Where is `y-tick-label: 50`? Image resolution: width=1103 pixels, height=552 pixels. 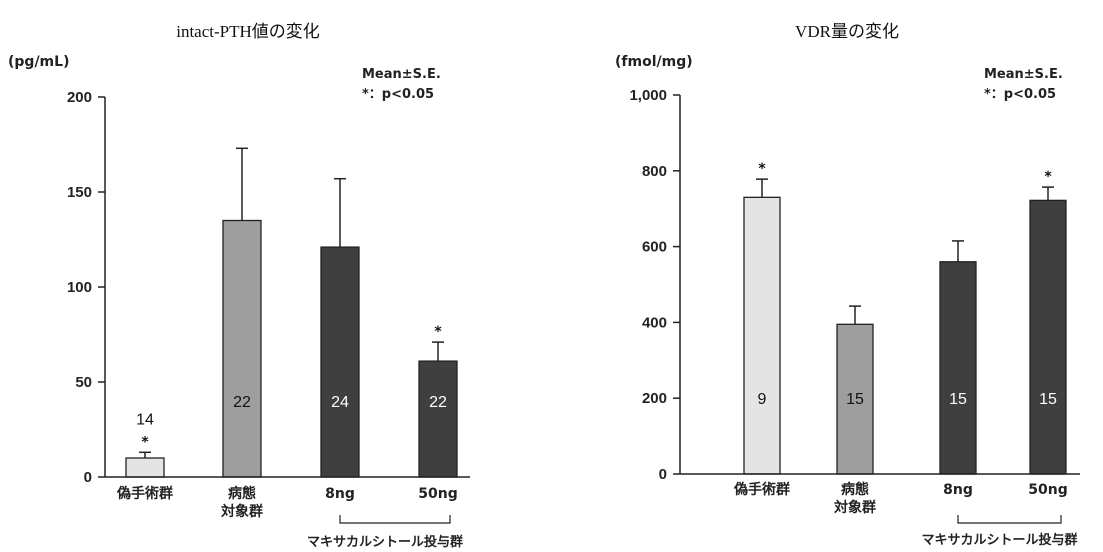
y-tick-label: 50 is located at coordinates (83, 382).